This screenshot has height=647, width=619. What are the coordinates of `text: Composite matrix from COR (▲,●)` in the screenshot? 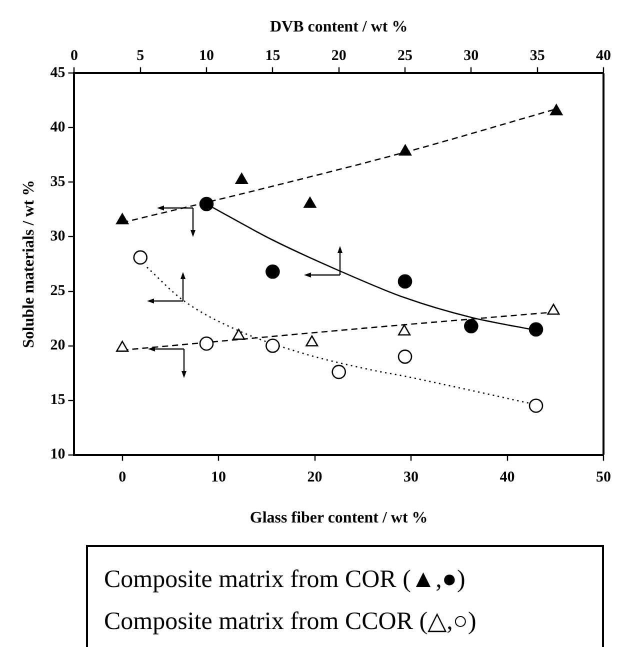 It's located at (285, 580).